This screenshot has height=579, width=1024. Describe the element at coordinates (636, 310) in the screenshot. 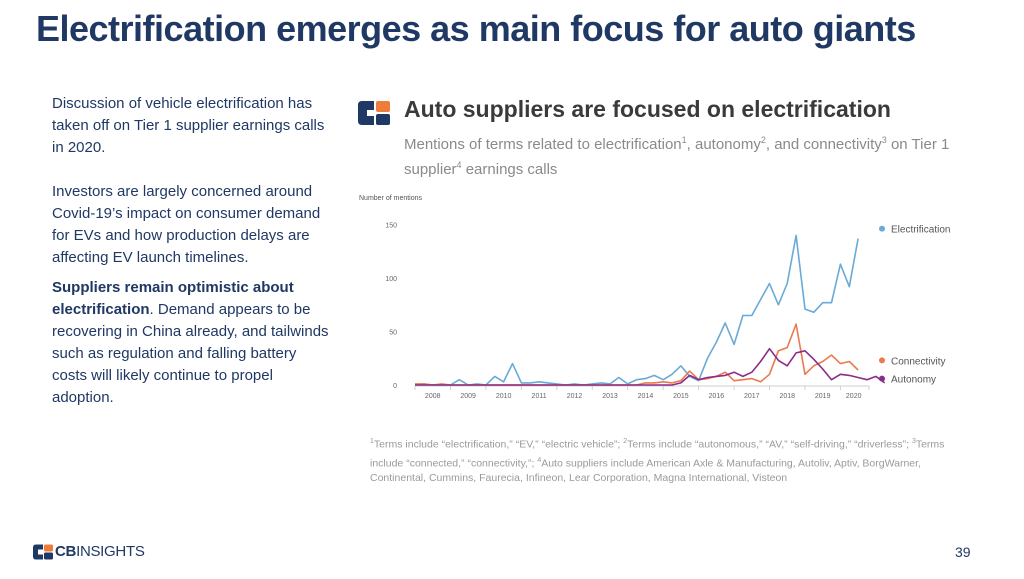

I see `series-line-electrification` at that location.